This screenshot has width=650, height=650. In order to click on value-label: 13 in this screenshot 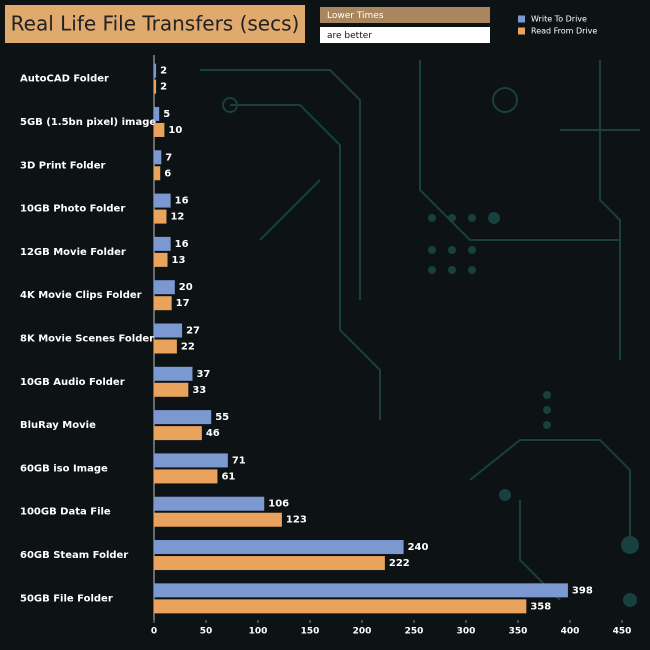, I will do `click(179, 260)`.